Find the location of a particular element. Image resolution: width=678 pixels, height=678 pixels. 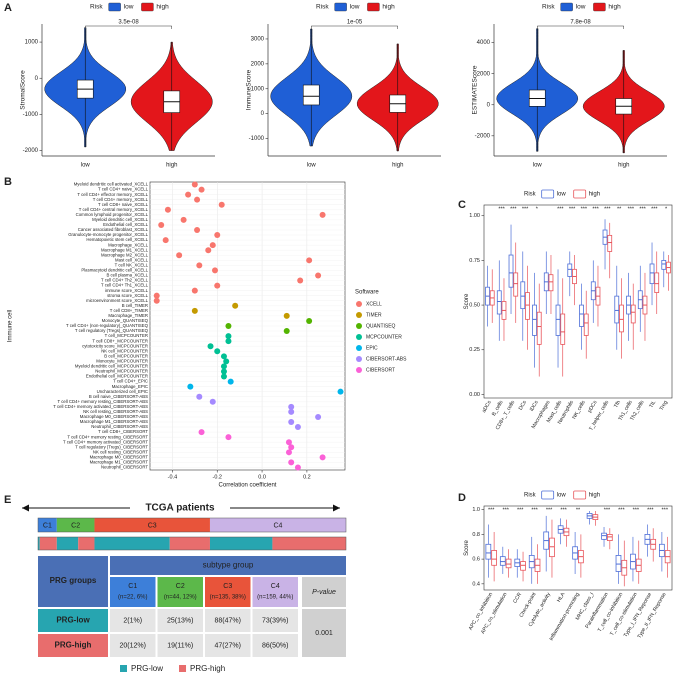

y-axis-title: StromalScore is located at coordinates (23, 90).